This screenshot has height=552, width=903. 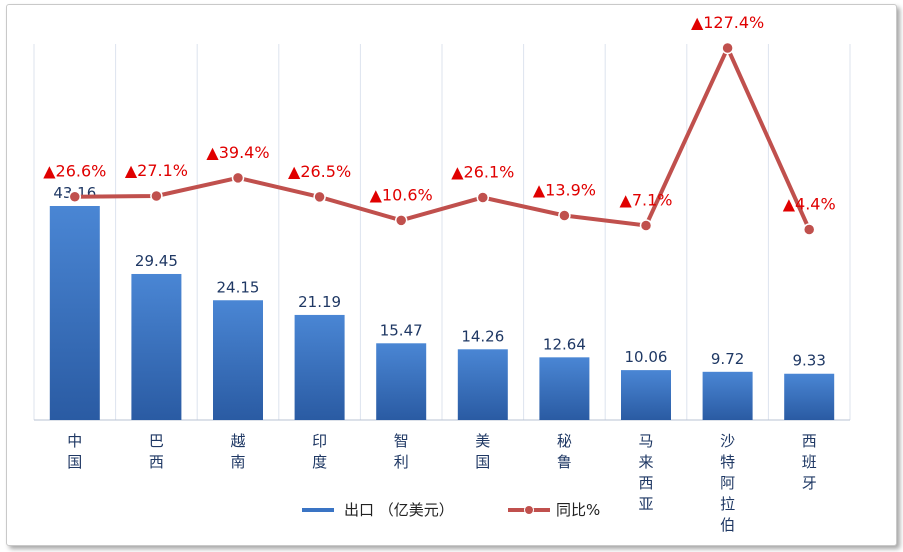 What do you see at coordinates (578, 510) in the screenshot?
I see `legend-line-label: 同比%` at bounding box center [578, 510].